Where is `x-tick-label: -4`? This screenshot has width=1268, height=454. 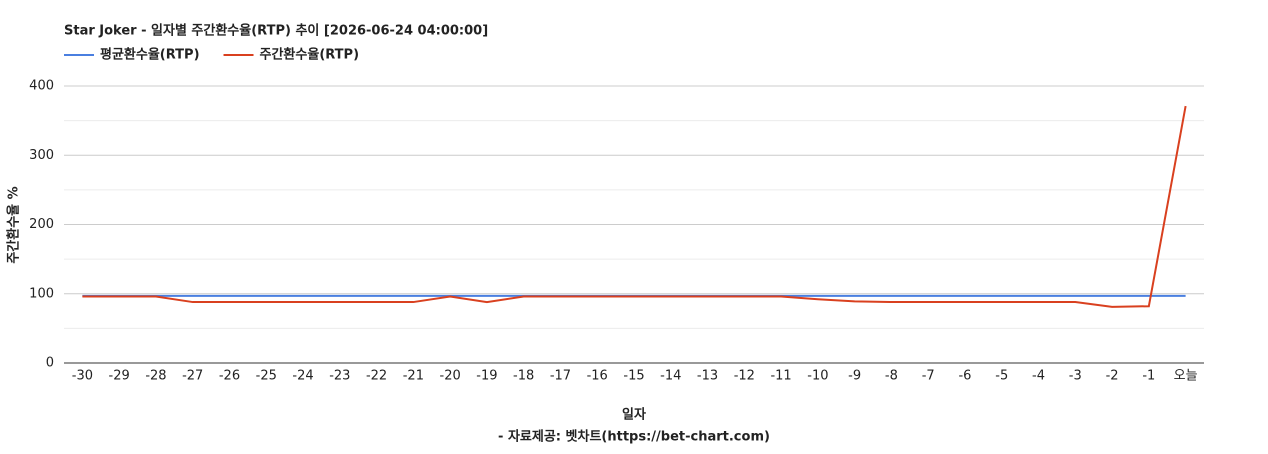 x-tick-label: -4 is located at coordinates (1038, 376).